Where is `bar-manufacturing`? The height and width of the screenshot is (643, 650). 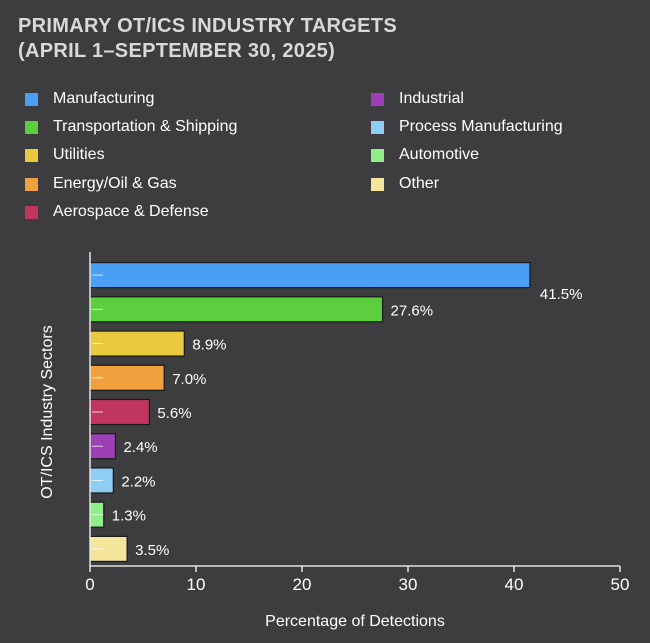
bar-manufacturing is located at coordinates (310, 275).